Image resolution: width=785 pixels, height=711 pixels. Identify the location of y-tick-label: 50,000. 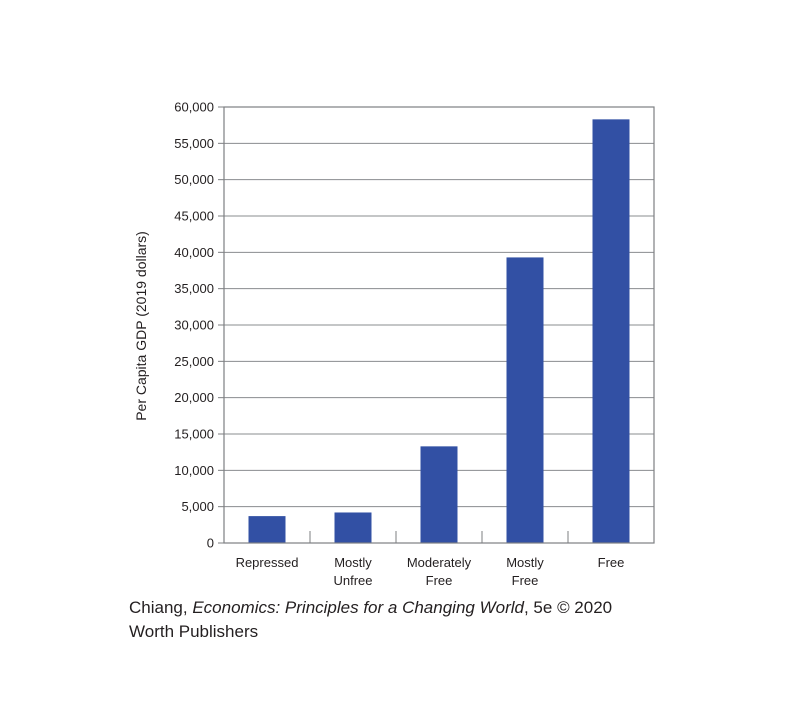
(194, 179).